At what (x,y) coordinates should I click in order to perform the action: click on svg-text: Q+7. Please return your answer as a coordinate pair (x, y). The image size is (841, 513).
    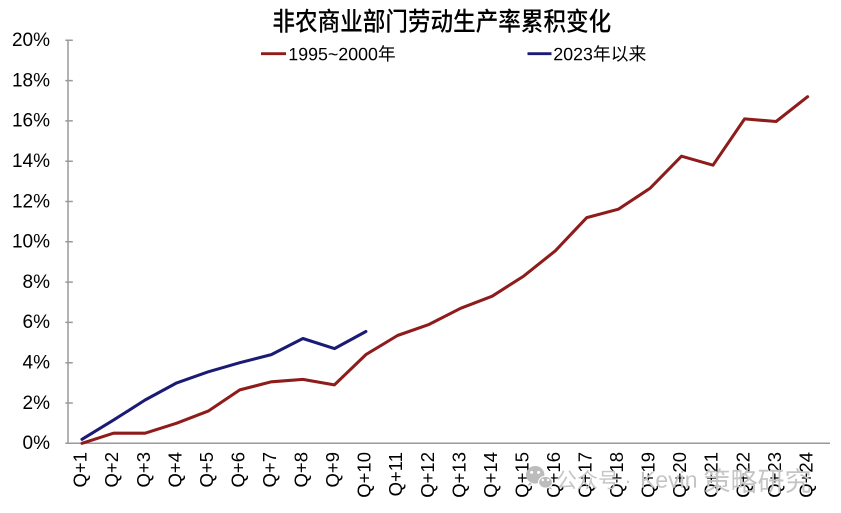
    Looking at the image, I should click on (269, 469).